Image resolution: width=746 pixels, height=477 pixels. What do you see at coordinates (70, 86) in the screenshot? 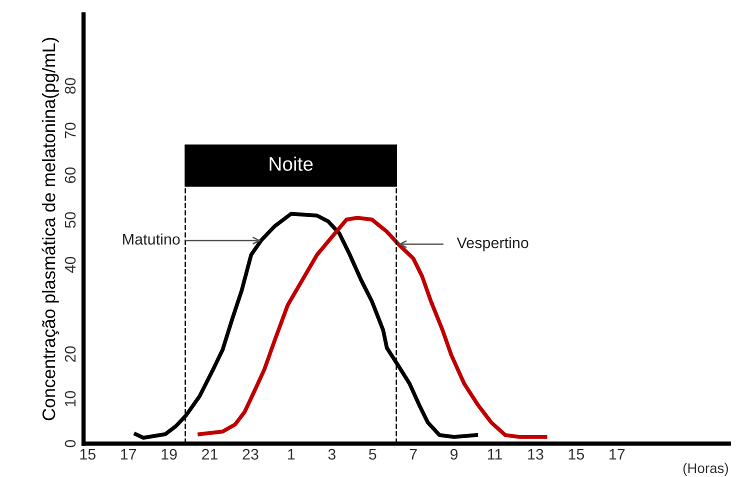
I see `y-tick-label: 80` at bounding box center [70, 86].